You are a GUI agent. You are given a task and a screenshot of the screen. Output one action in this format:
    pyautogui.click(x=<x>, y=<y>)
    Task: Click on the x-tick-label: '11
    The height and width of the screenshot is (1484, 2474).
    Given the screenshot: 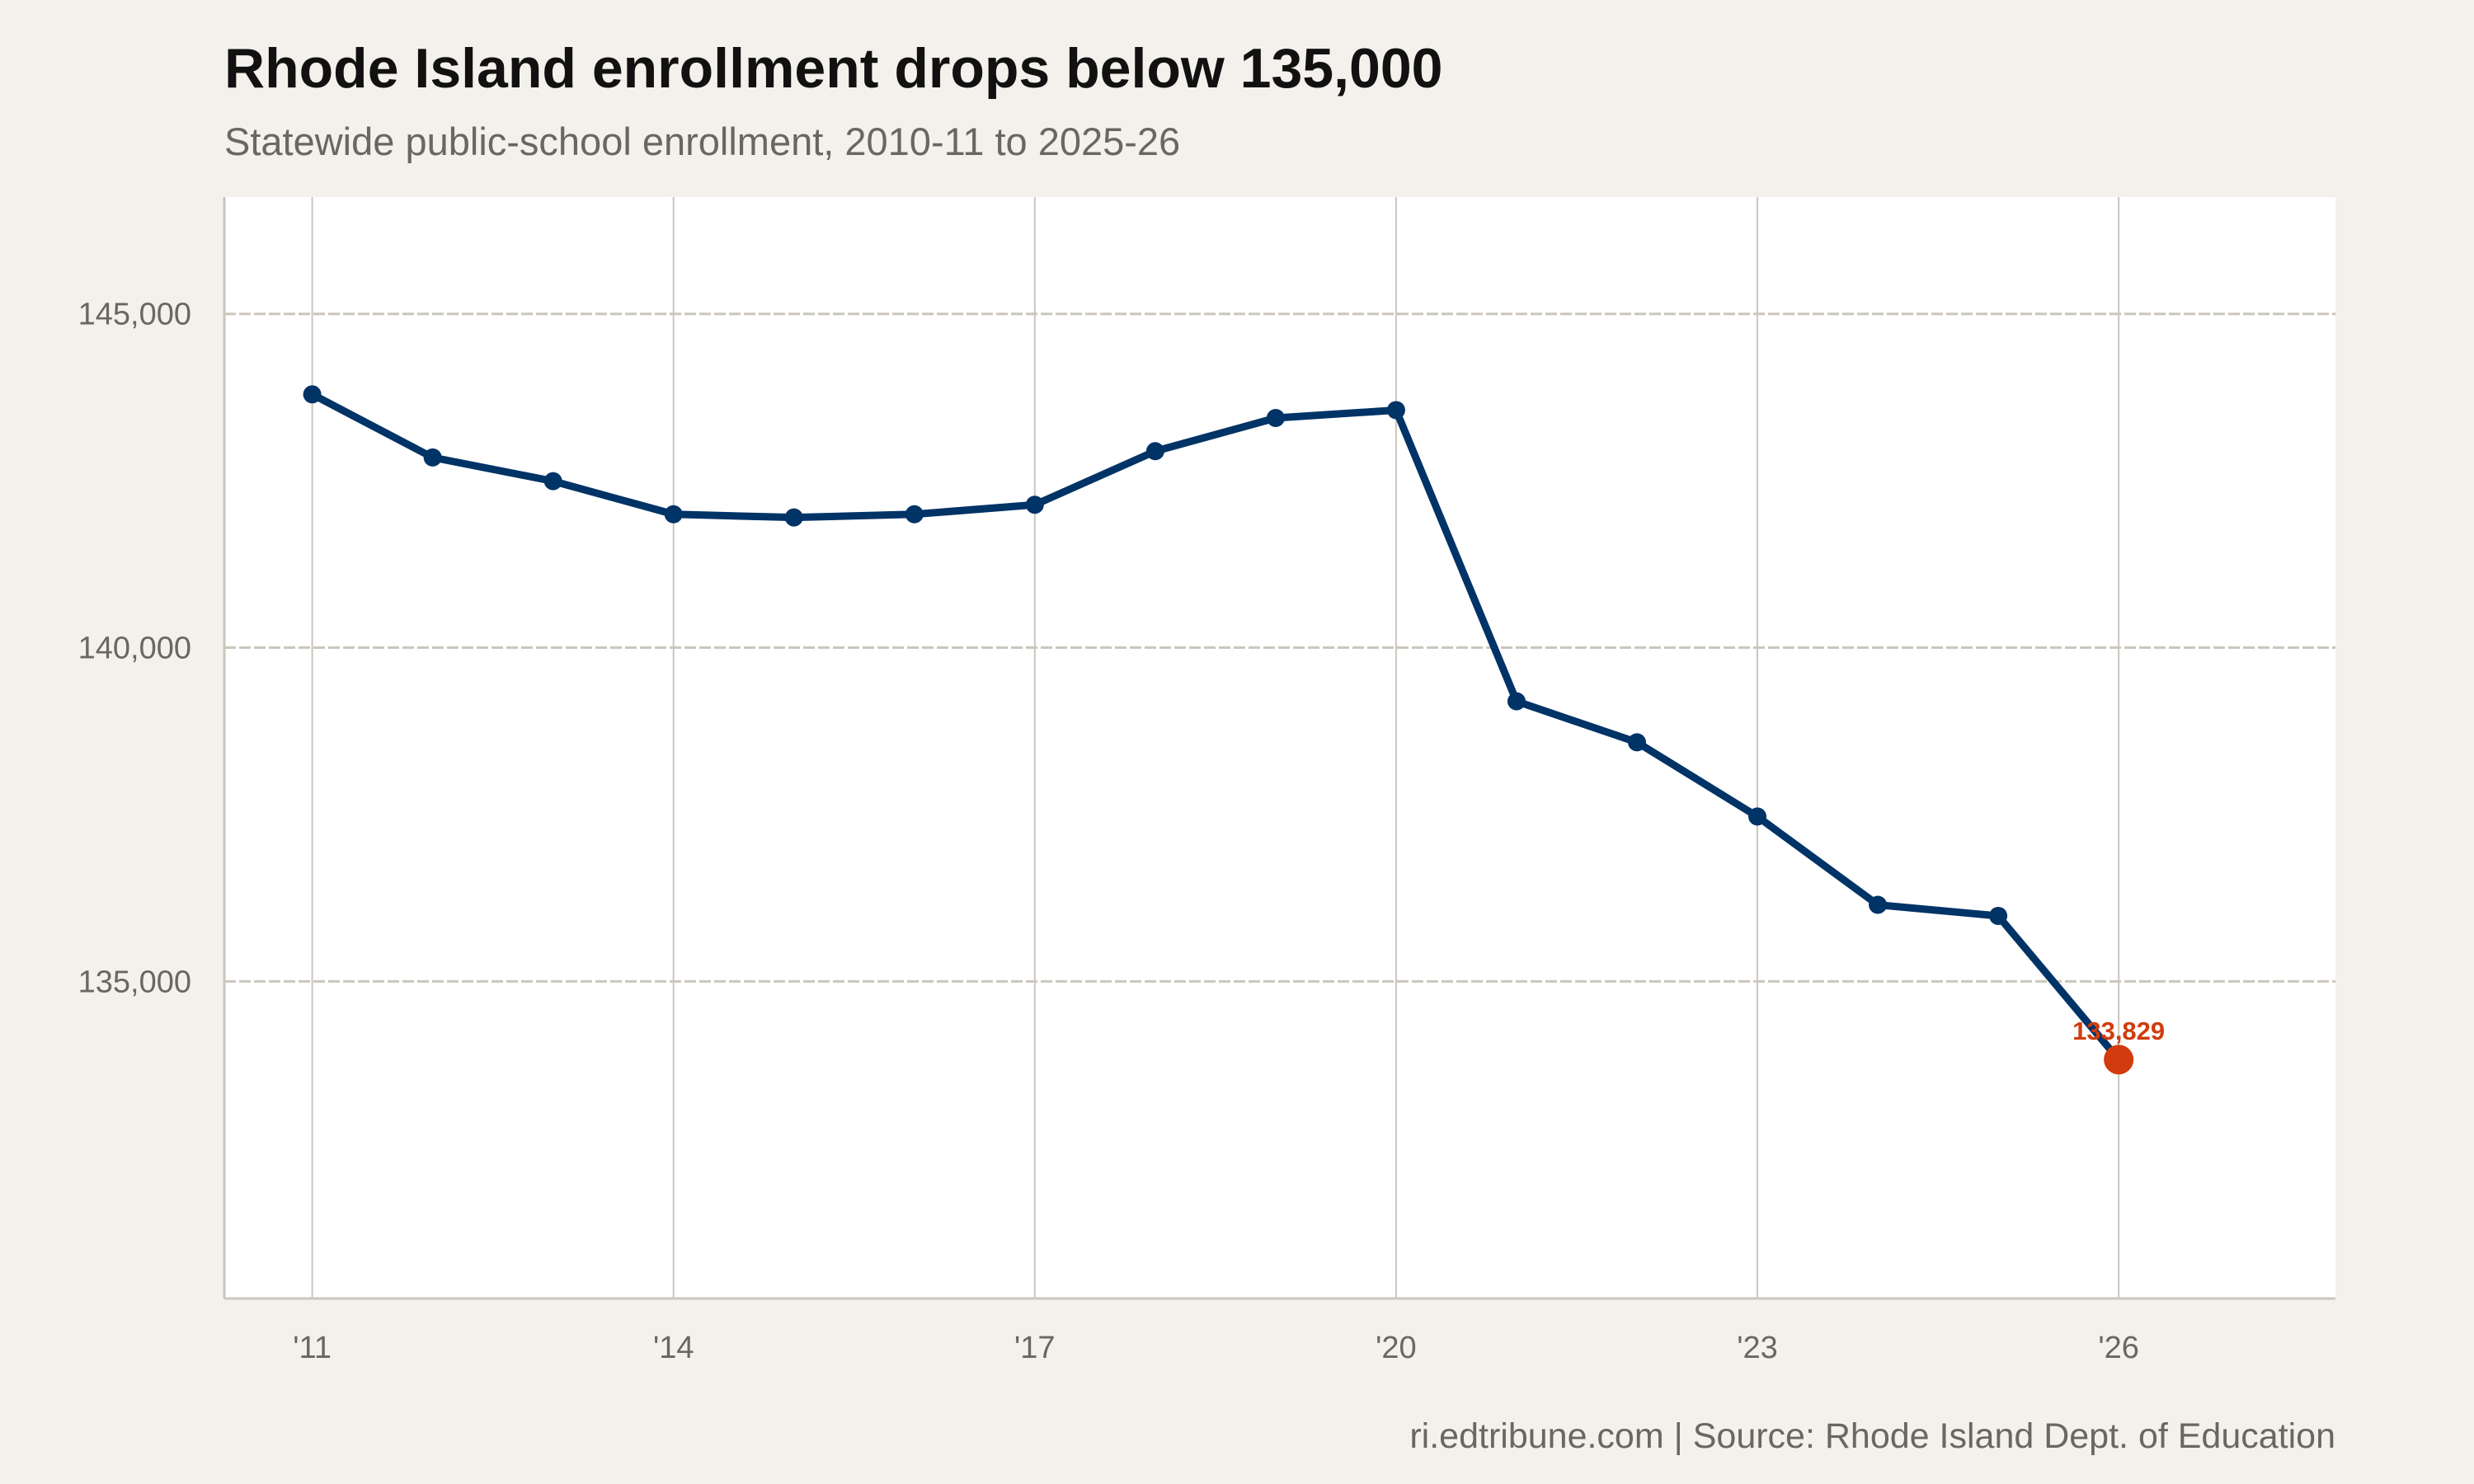 What is the action you would take?
    pyautogui.click(x=312, y=1348)
    